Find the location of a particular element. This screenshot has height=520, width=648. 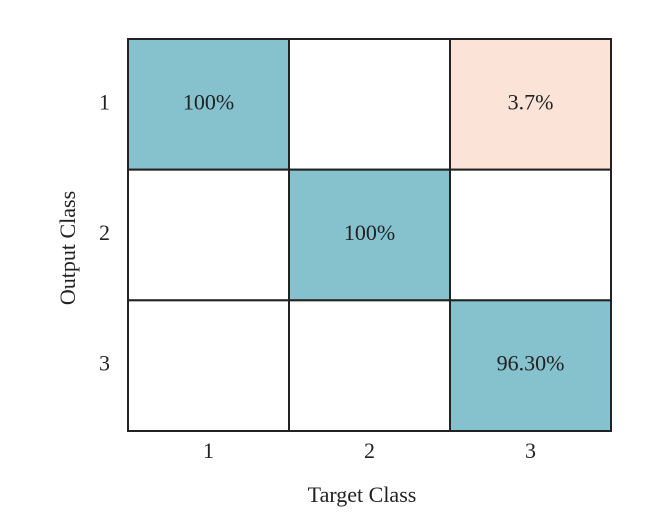

cell-label: 96.30% is located at coordinates (531, 363).